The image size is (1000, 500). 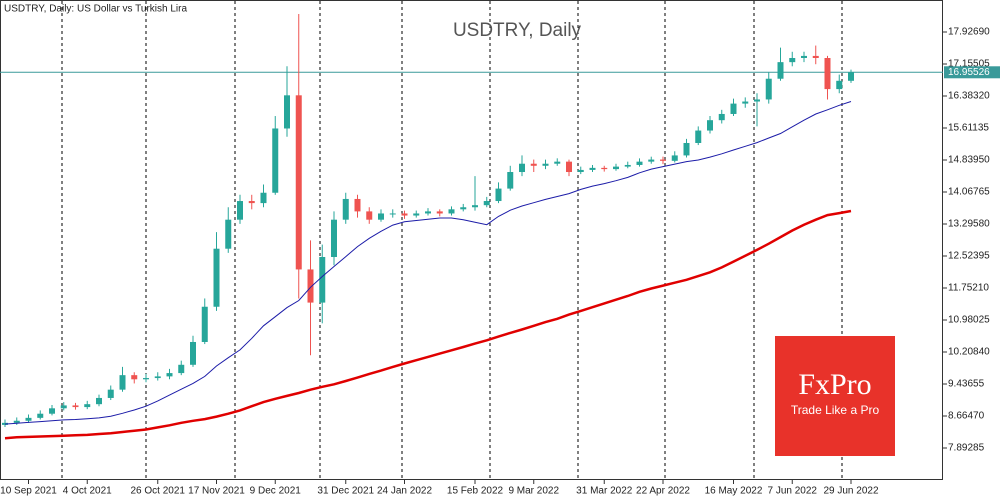 What do you see at coordinates (28, 491) in the screenshot?
I see `x-tick-label: 10 Sep 2021` at bounding box center [28, 491].